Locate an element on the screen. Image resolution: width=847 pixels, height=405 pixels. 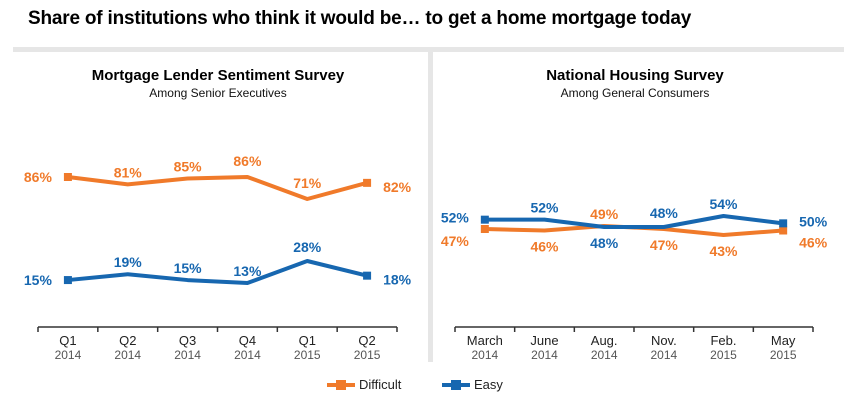
legend-item-difficult: Difficult is located at coordinates (364, 384).